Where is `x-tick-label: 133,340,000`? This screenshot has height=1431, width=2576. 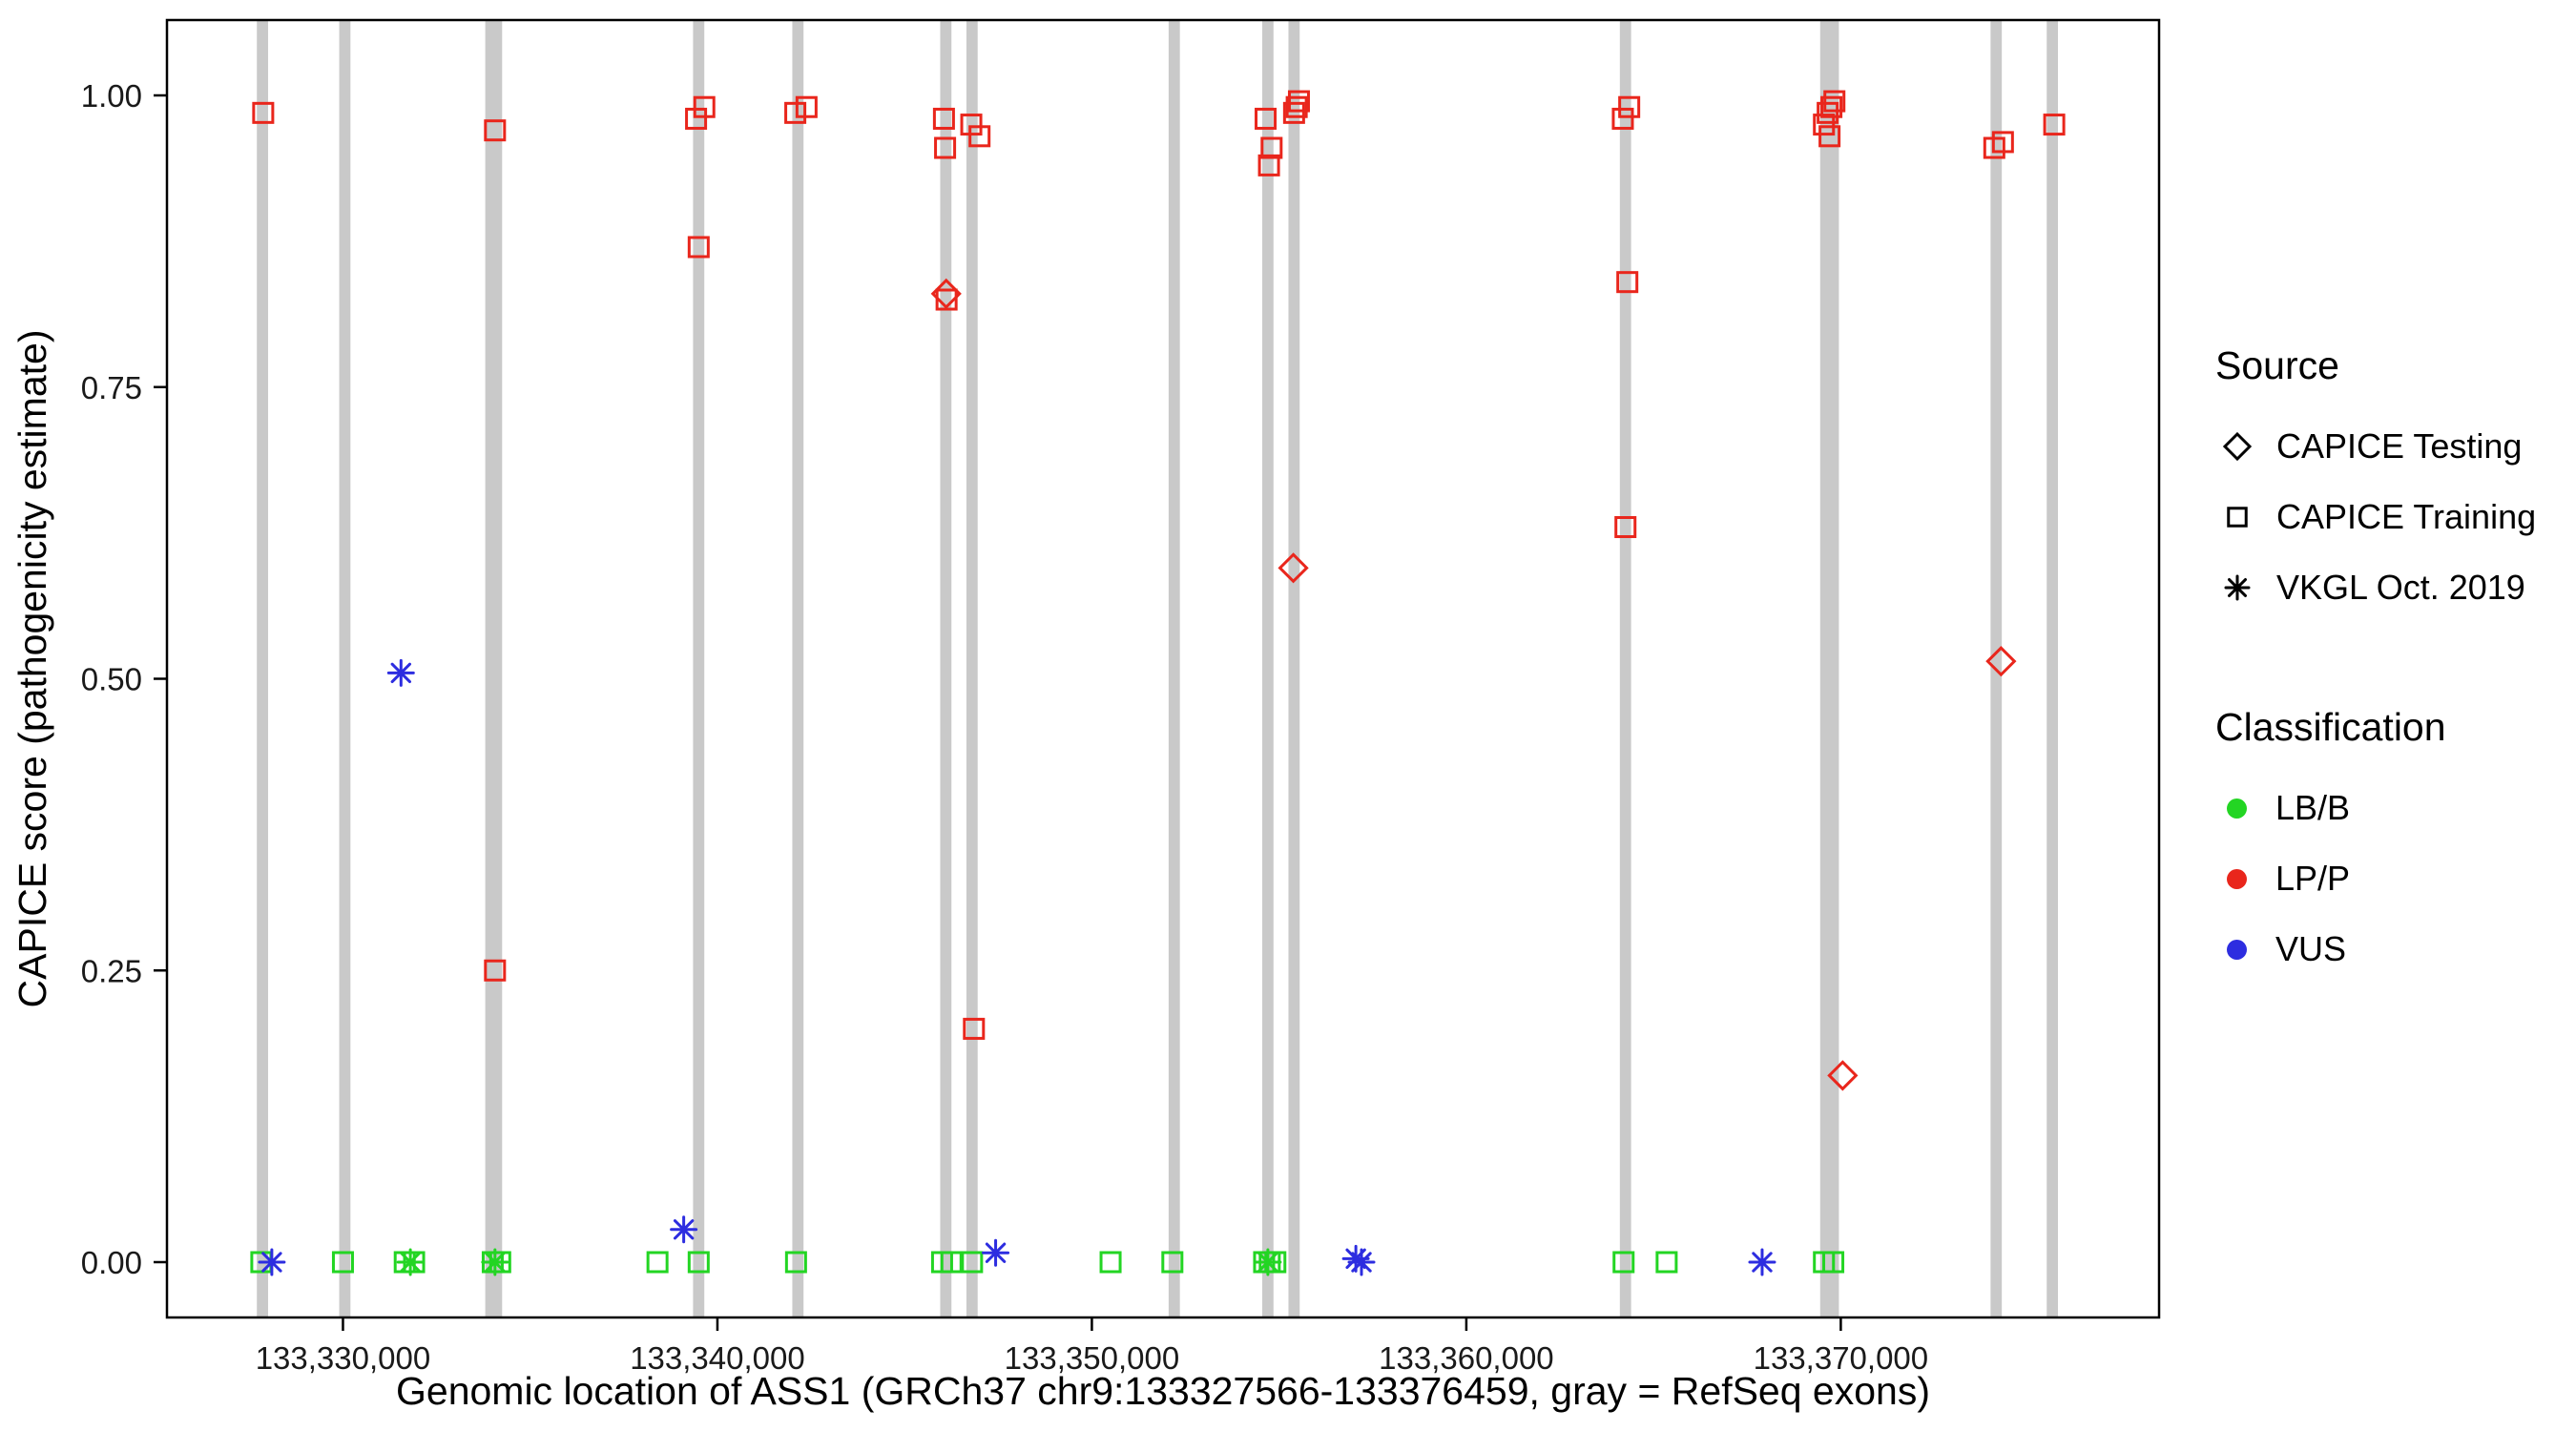 x-tick-label: 133,340,000 is located at coordinates (717, 1358).